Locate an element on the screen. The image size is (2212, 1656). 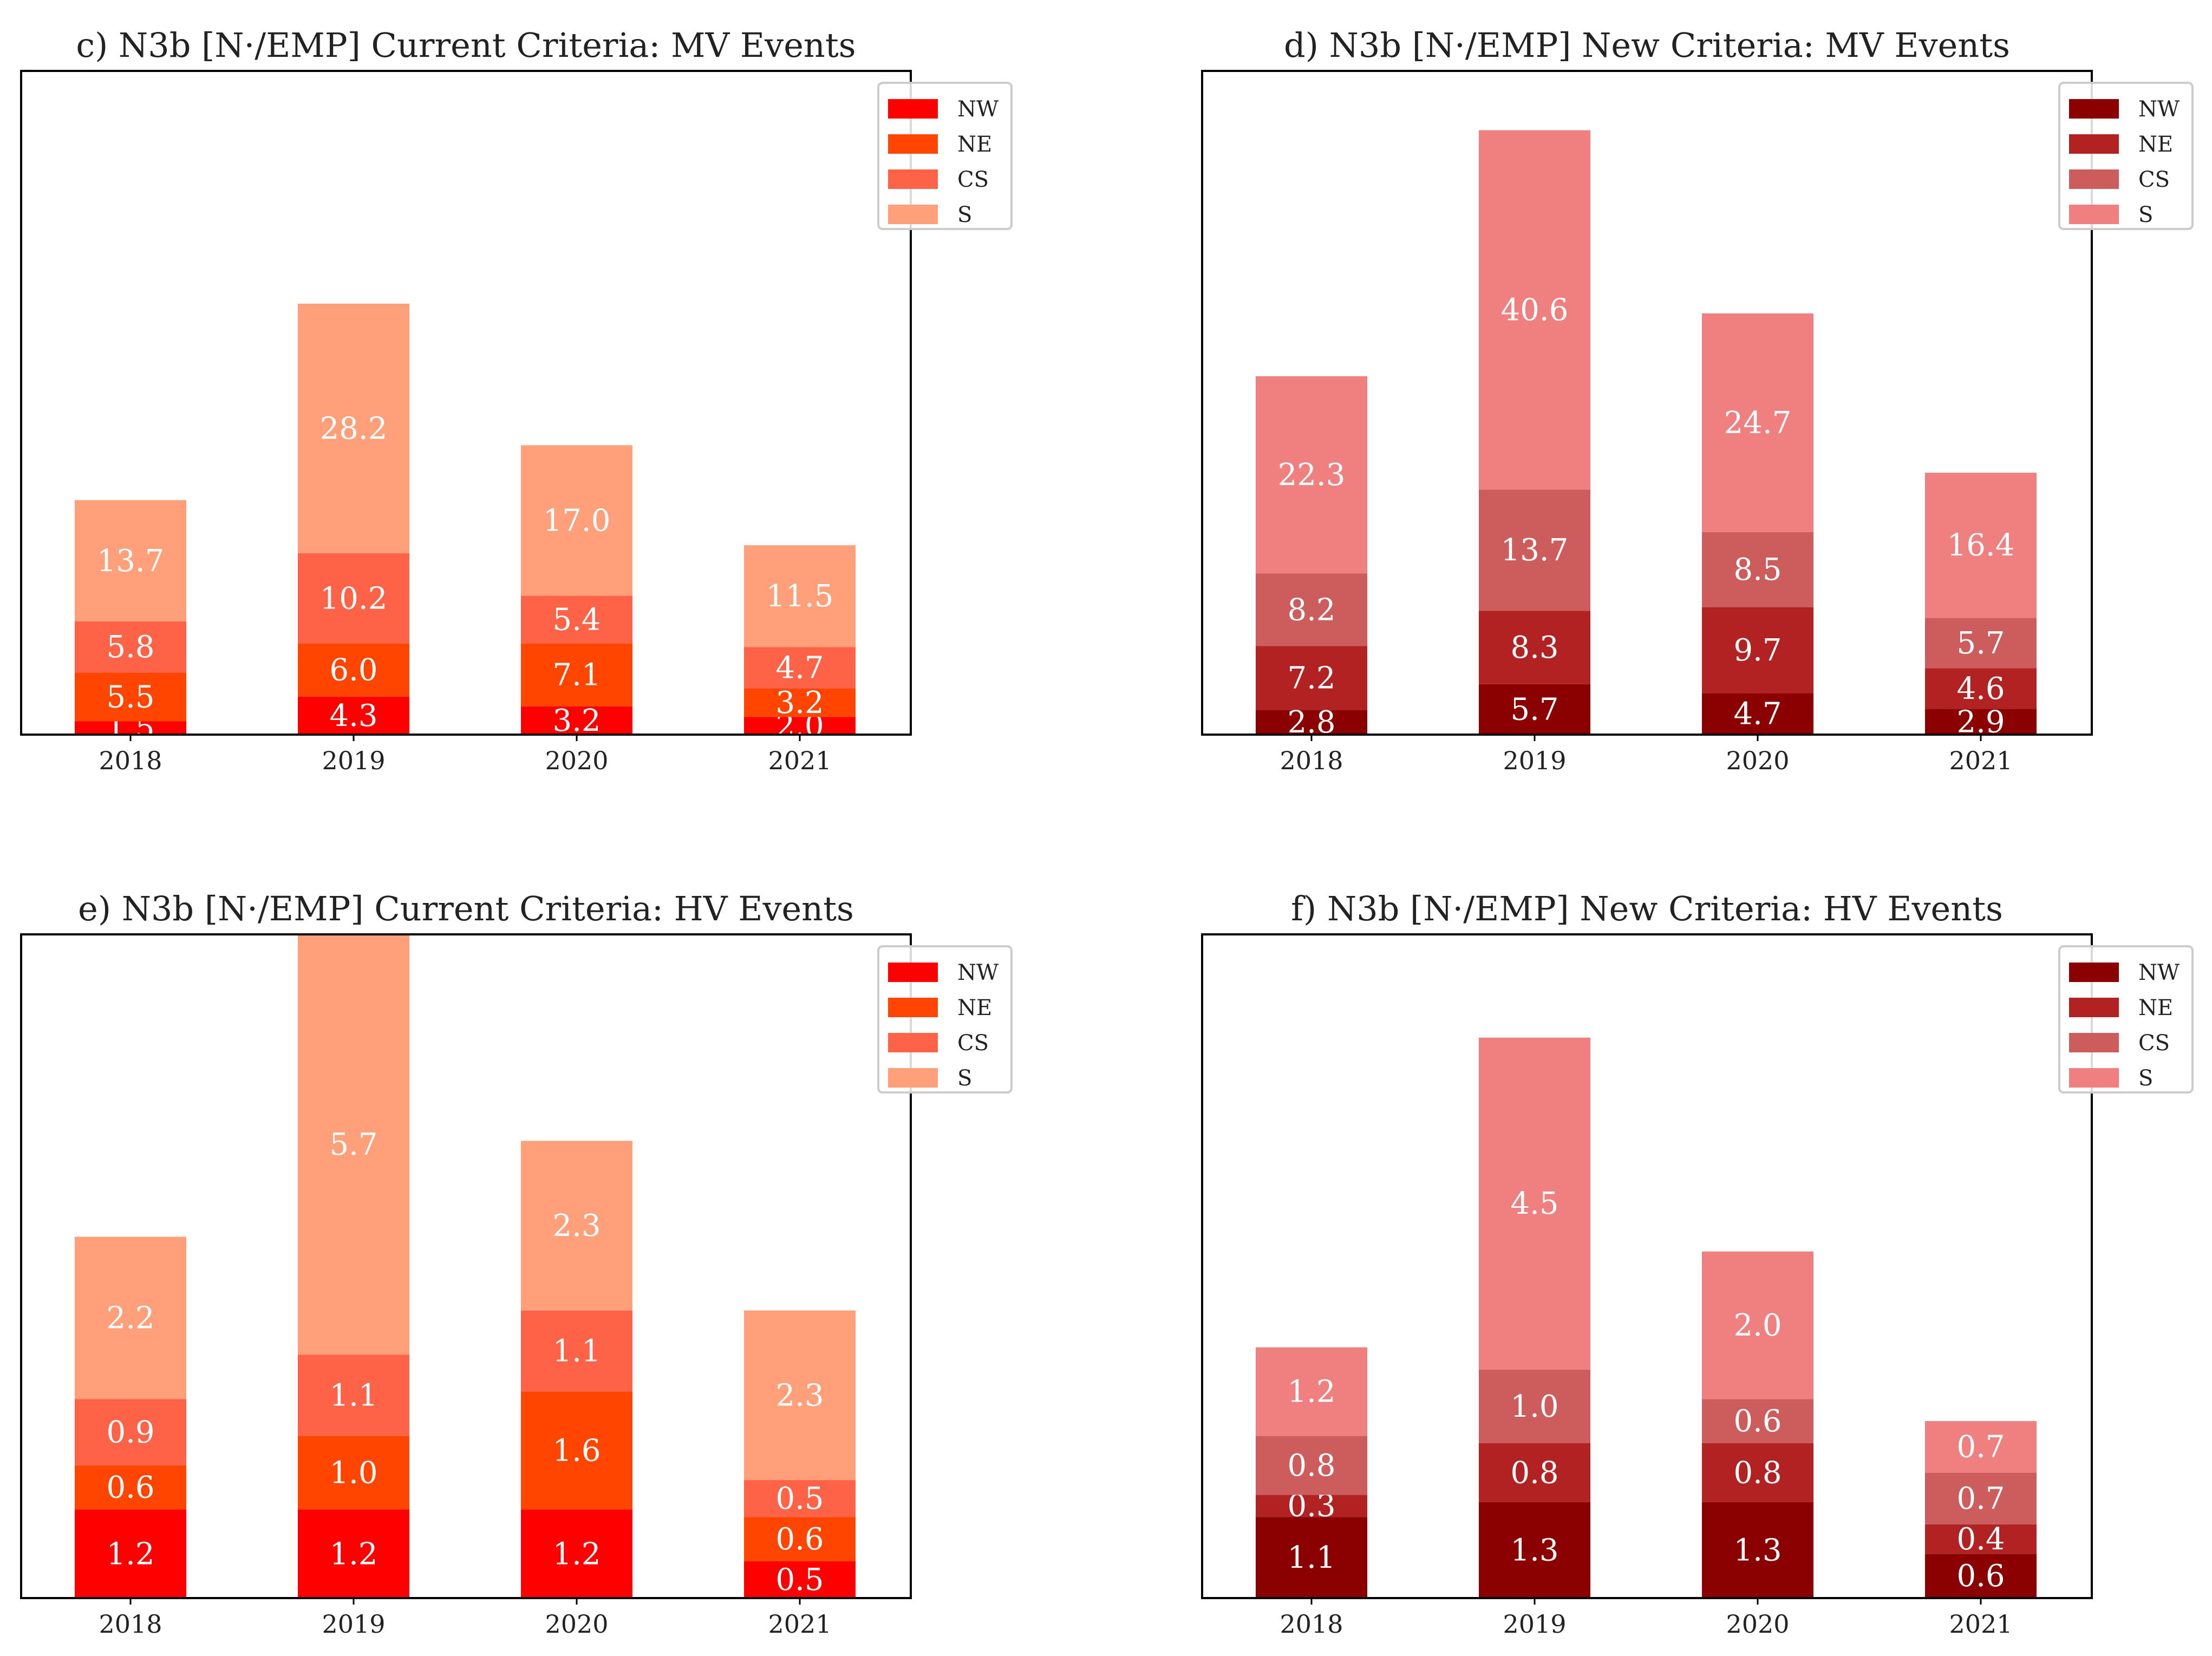
data-label-cs-2018: 8.2 is located at coordinates (1311, 610).